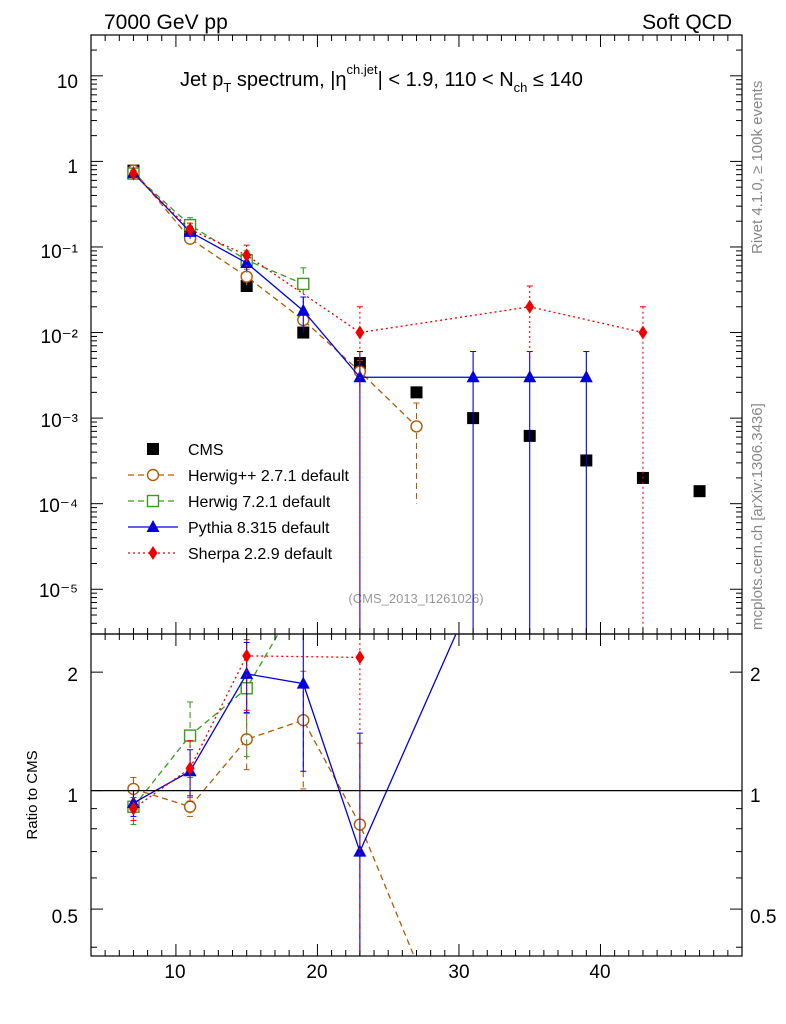 The height and width of the screenshot is (1024, 786). Describe the element at coordinates (259, 528) in the screenshot. I see `legend-label-pythia: Pythia 8.315 default` at that location.